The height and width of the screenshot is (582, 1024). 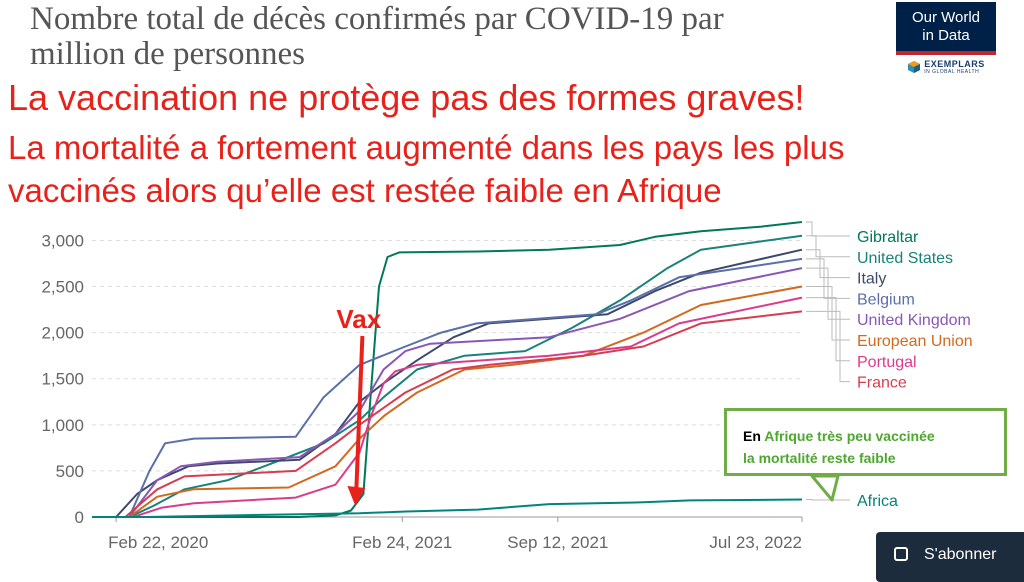 What do you see at coordinates (915, 341) in the screenshot?
I see `legend-label: European Union` at bounding box center [915, 341].